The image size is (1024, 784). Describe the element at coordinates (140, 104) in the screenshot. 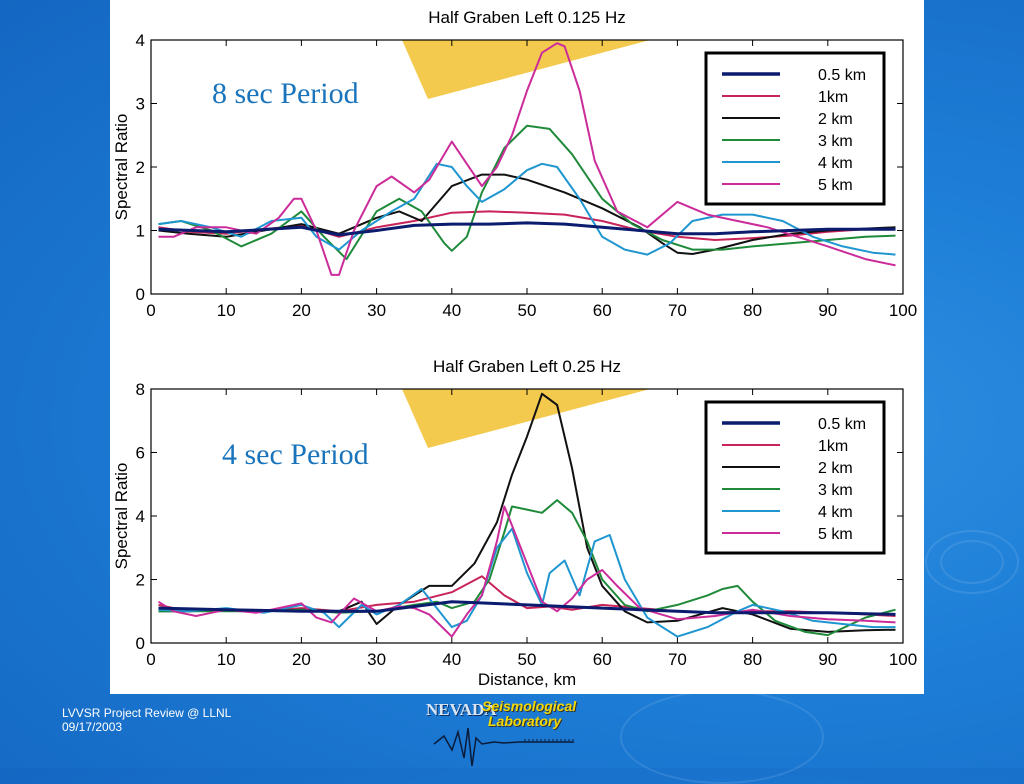

I see `y-tick-label: 3` at that location.